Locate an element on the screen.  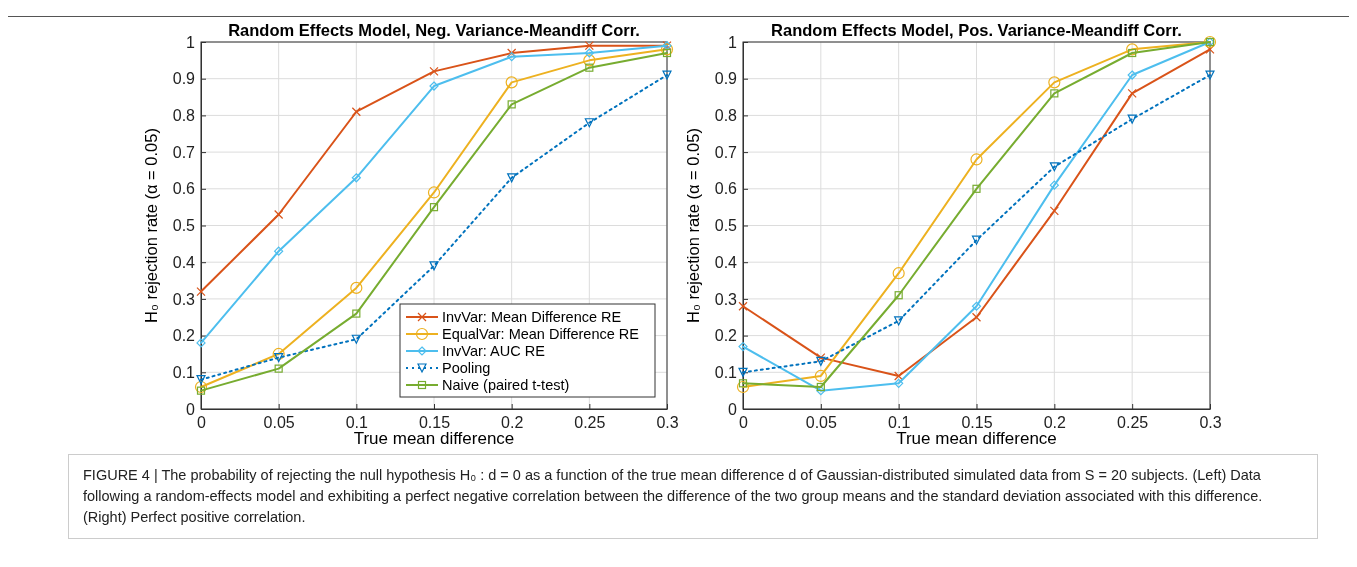
legend-label: InvVar: Mean Difference RE is located at coordinates (532, 317).